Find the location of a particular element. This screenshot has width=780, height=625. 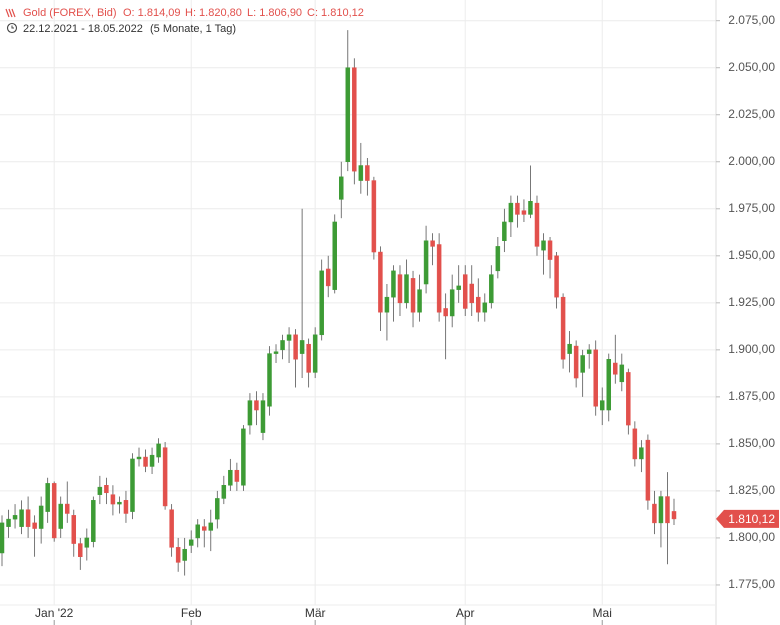

y-tick-label: 1.950,00 is located at coordinates (751, 255).